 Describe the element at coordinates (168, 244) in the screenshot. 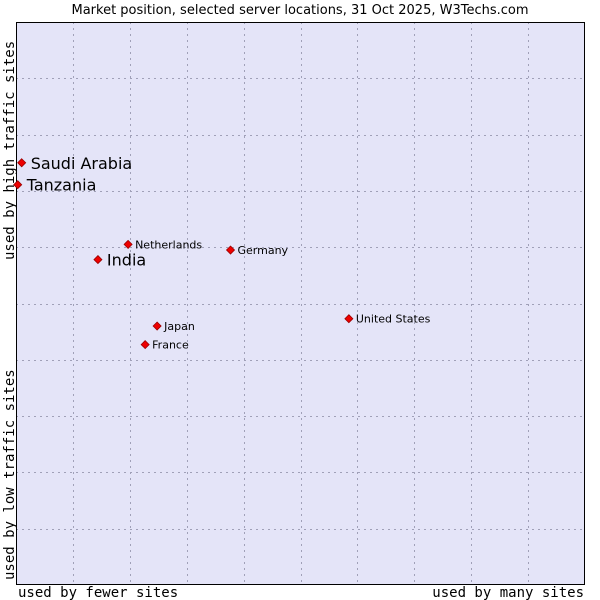

I see `point-label-netherlands: Netherlands` at that location.